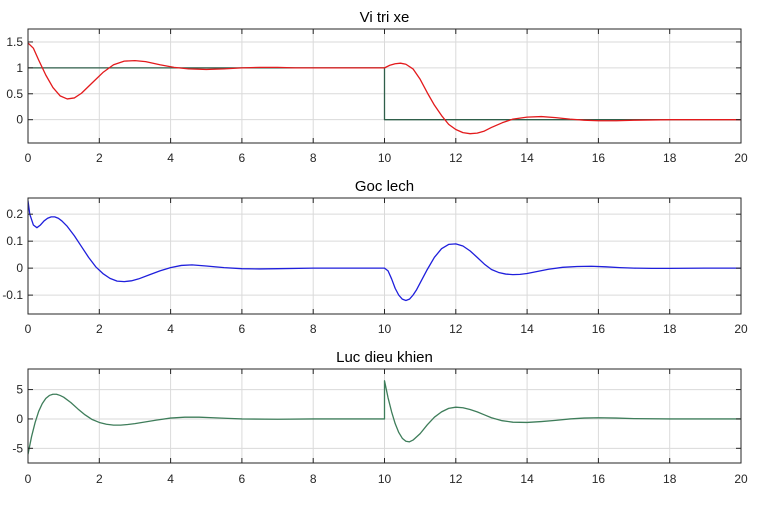 Image resolution: width=760 pixels, height=513 pixels. What do you see at coordinates (384, 357) in the screenshot?
I see `chart-title: Luc dieu khien` at bounding box center [384, 357].